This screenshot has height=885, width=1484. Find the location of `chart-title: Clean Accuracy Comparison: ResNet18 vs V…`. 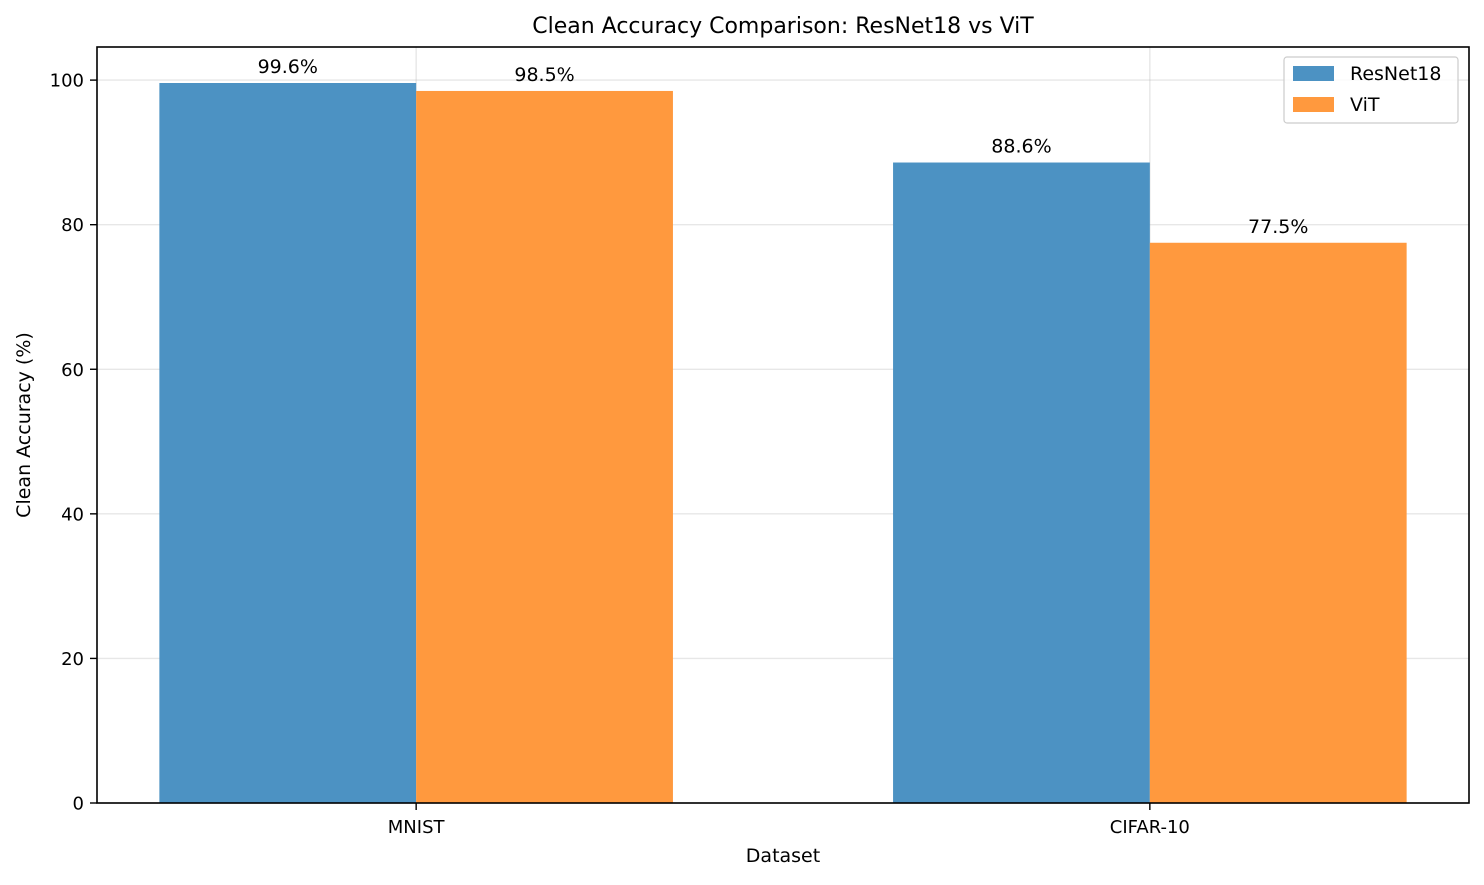

chart-title: Clean Accuracy Comparison: ResNet18 vs V… is located at coordinates (783, 26).